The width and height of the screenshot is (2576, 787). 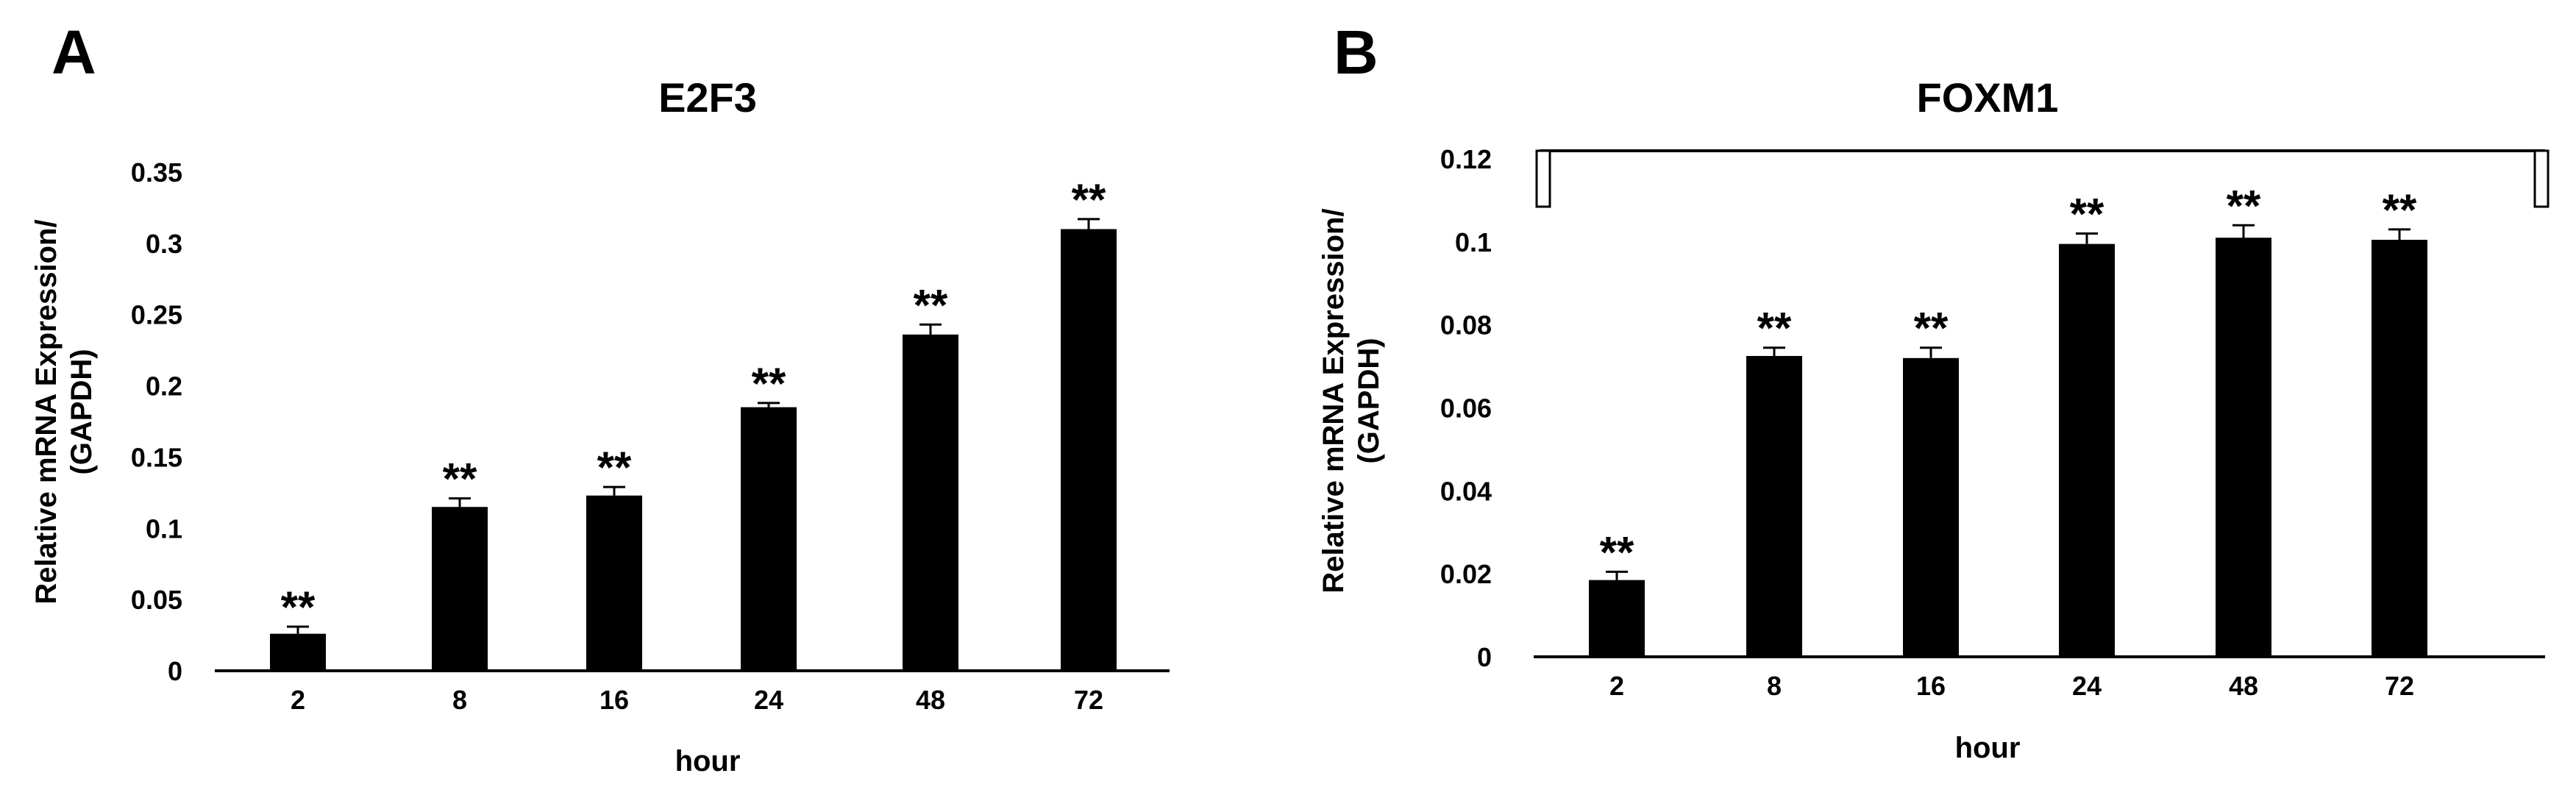 What do you see at coordinates (1356, 53) in the screenshot?
I see `panel-b-letter: B` at bounding box center [1356, 53].